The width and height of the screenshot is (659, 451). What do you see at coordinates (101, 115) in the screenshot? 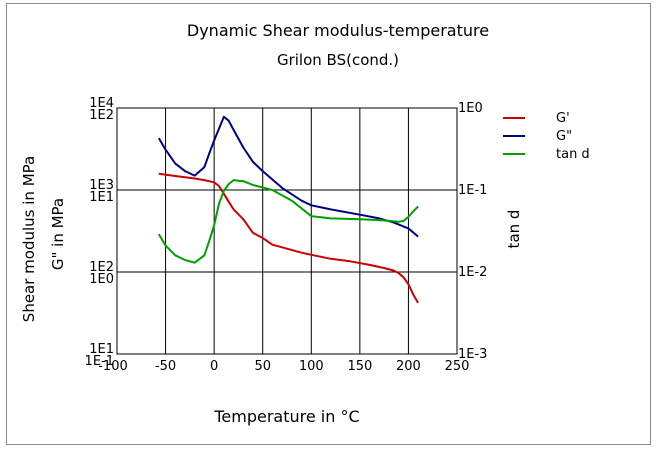
I see `y-tick-label-inner: 1E2` at bounding box center [101, 115].